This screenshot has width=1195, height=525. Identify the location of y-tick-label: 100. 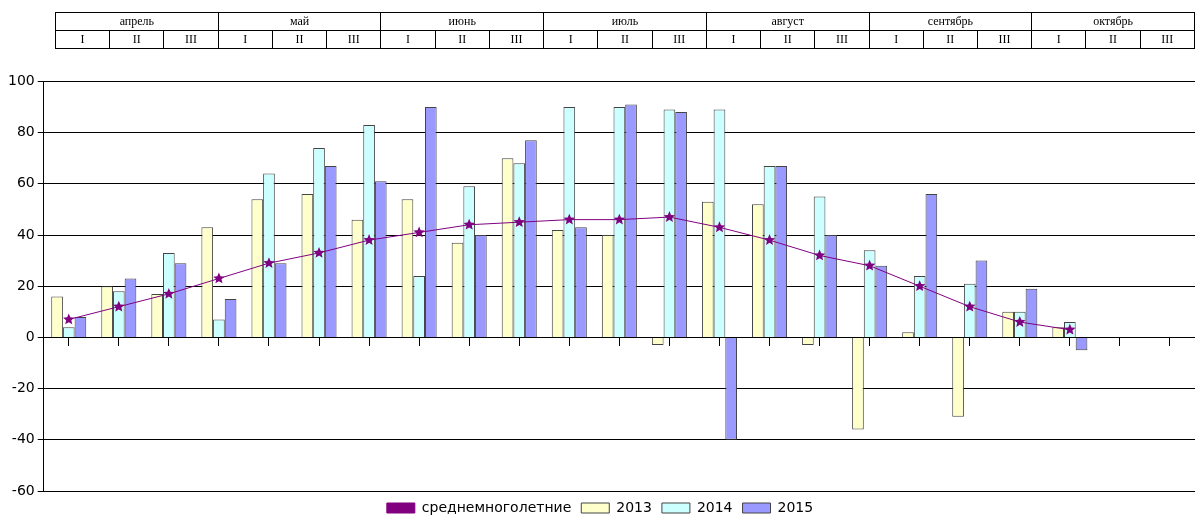
(21, 80).